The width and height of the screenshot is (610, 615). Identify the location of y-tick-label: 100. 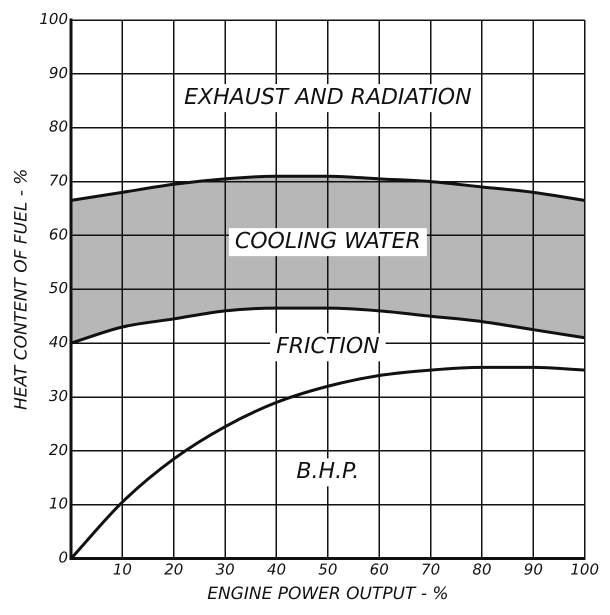
(53, 19).